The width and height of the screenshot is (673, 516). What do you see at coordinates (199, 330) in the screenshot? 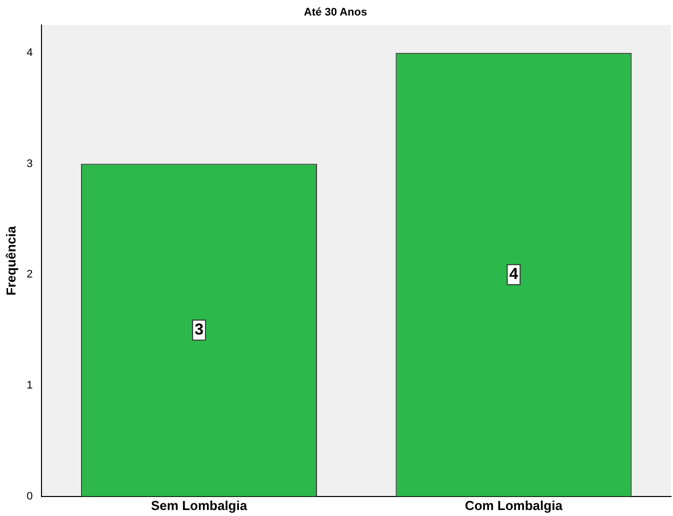
I see `data-label: 3` at bounding box center [199, 330].